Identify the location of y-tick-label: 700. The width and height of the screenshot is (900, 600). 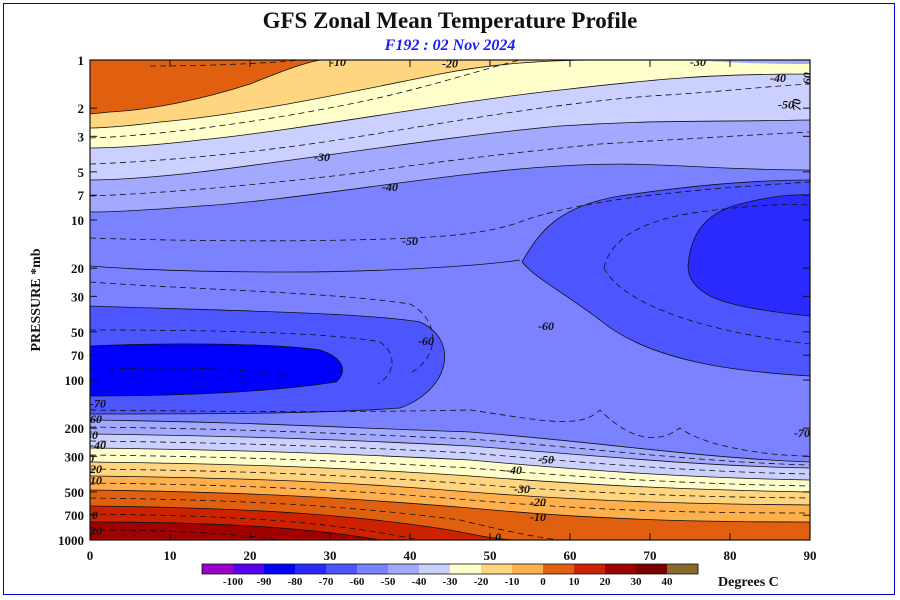
(75, 515).